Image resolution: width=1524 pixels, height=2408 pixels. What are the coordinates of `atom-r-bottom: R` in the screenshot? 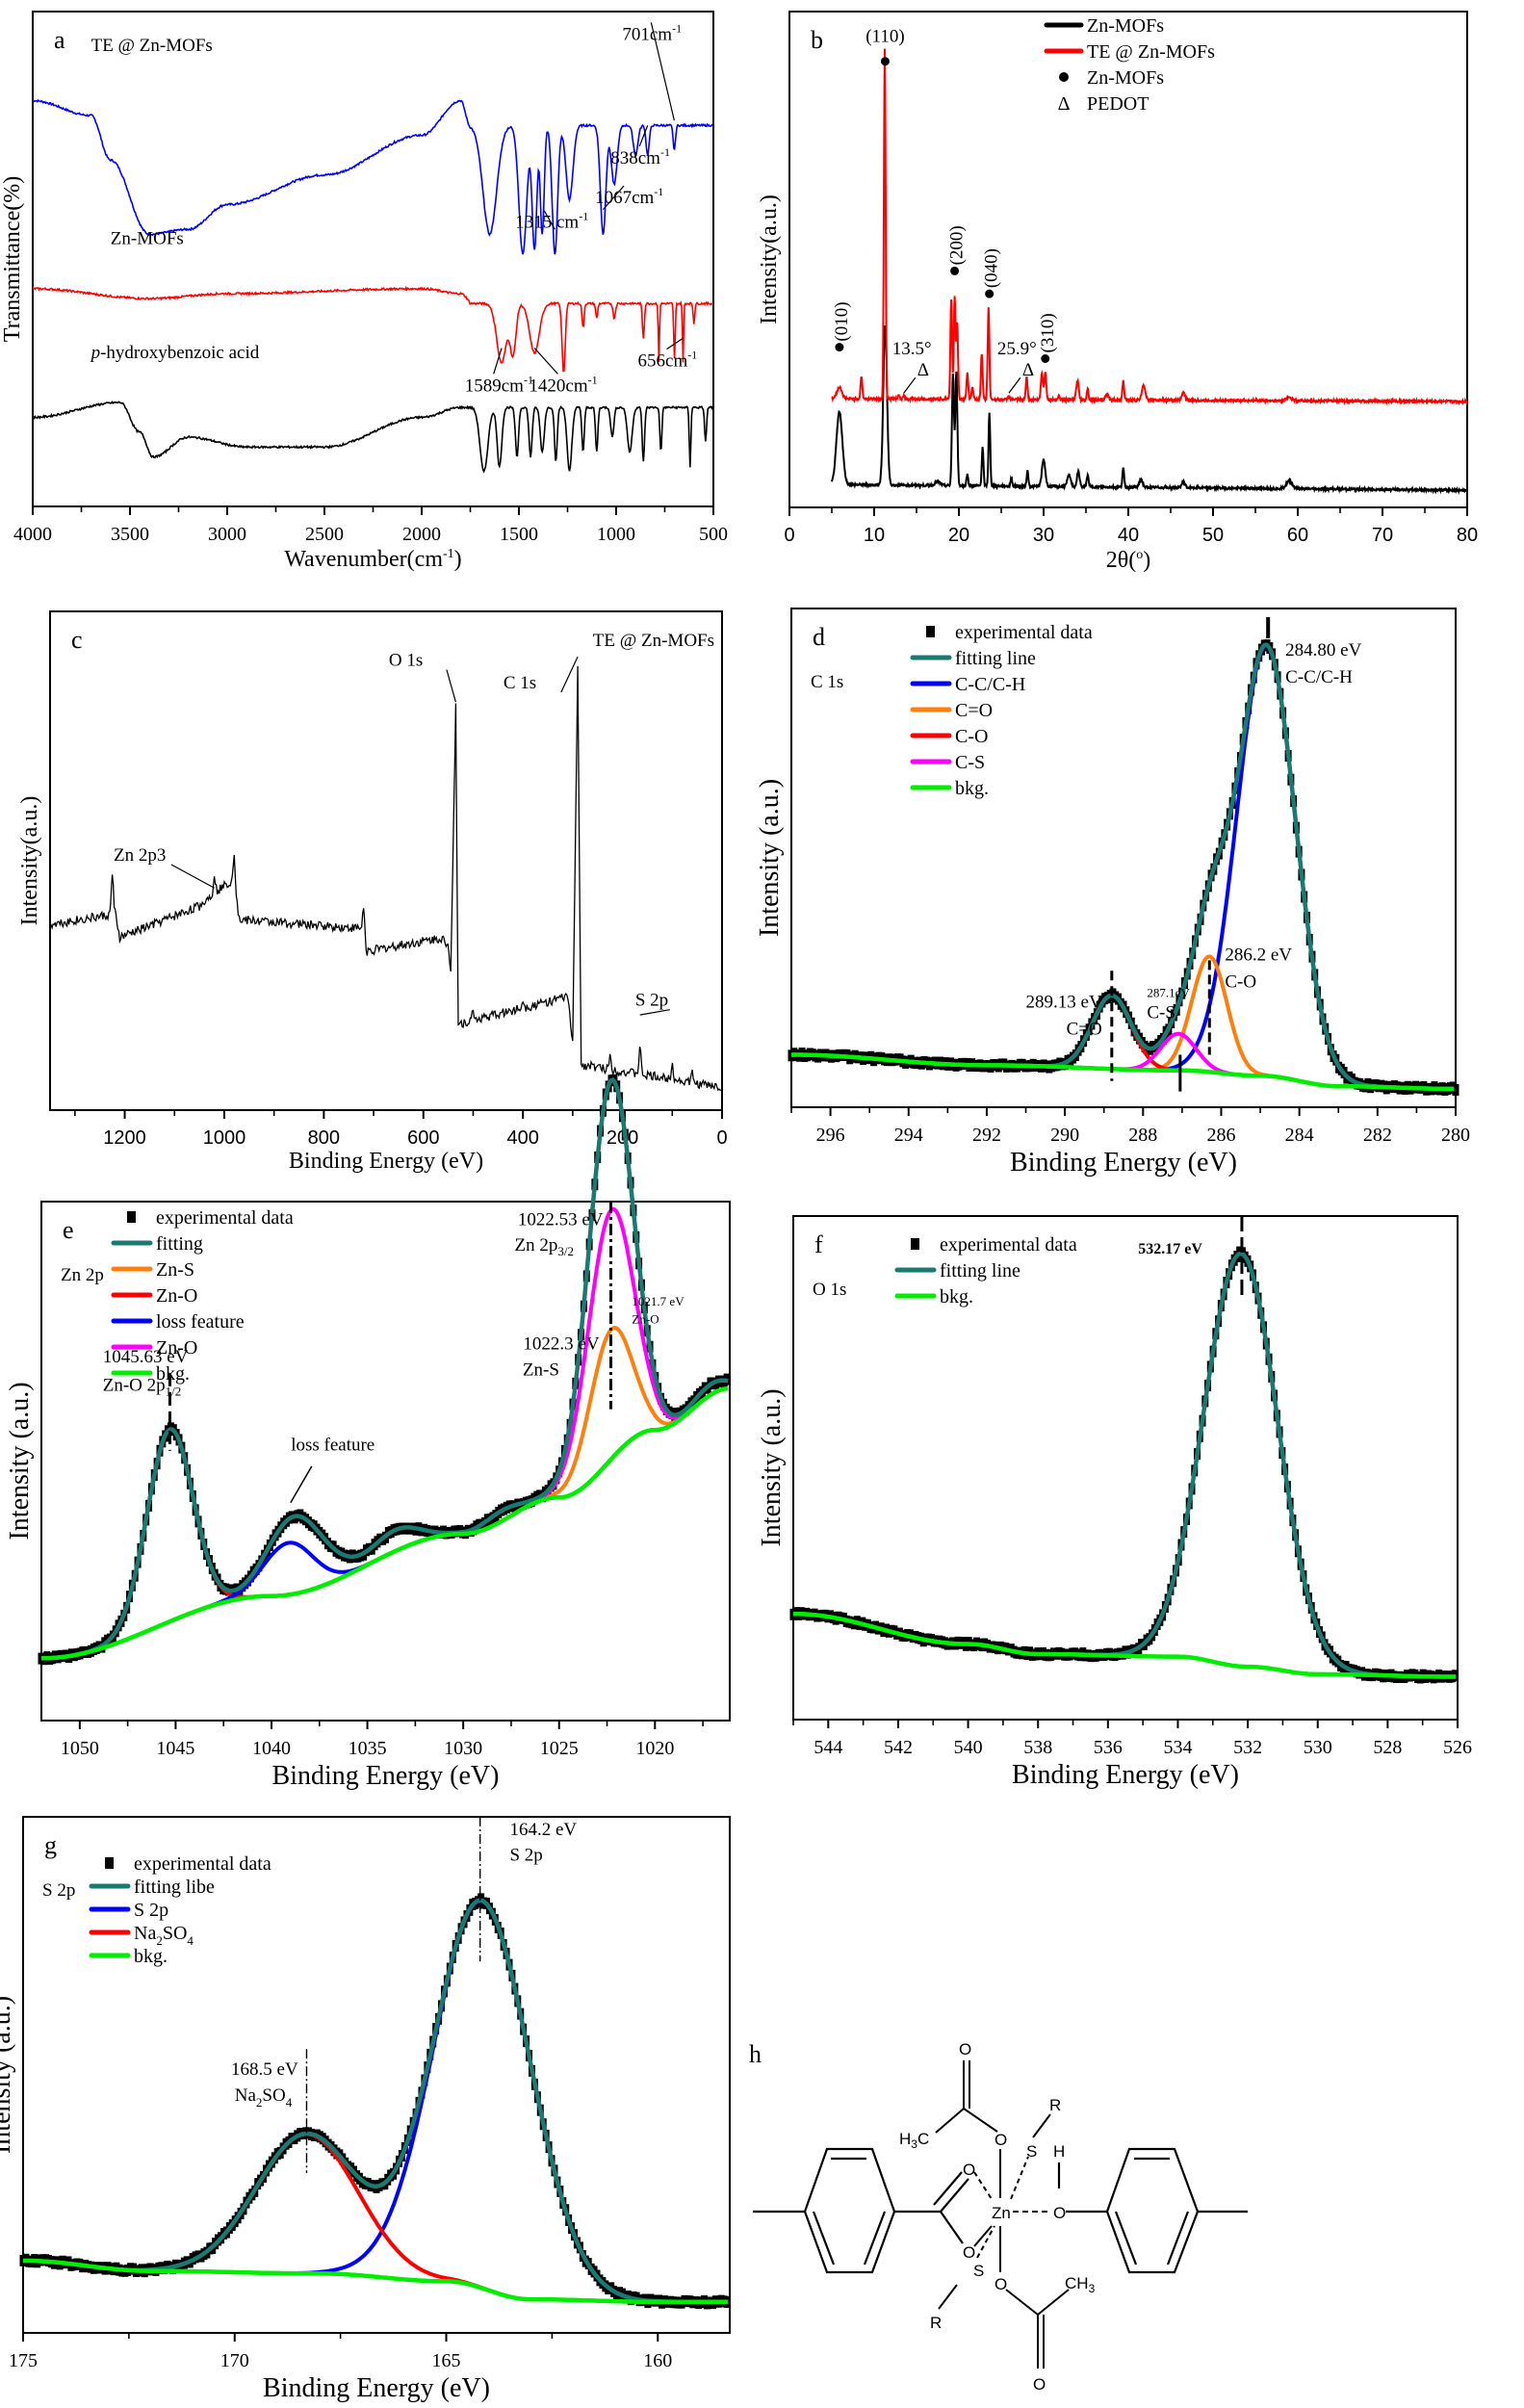 It's located at (936, 2323).